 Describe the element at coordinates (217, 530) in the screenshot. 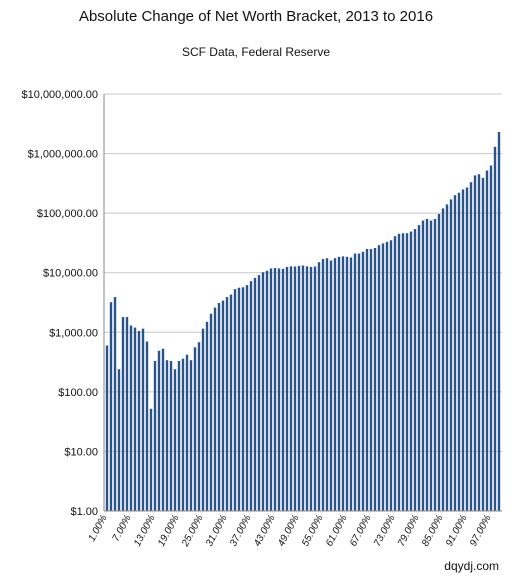

I see `x-tick-label: 31.00%` at that location.